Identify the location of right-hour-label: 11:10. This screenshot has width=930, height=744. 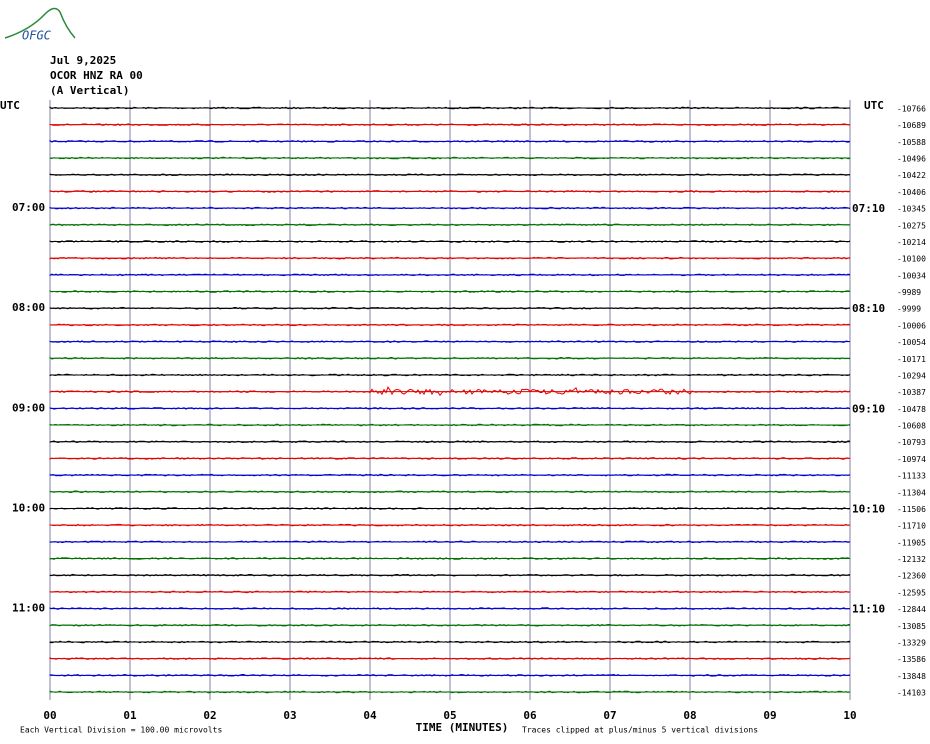
(868, 609).